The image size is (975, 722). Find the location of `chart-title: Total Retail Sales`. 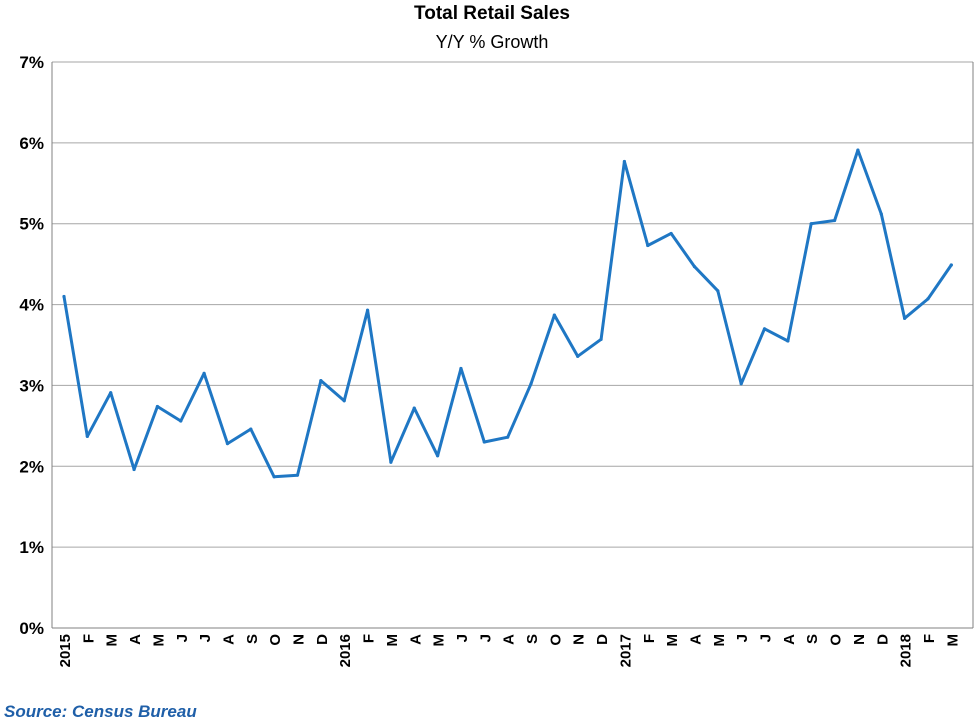

chart-title: Total Retail Sales is located at coordinates (492, 13).